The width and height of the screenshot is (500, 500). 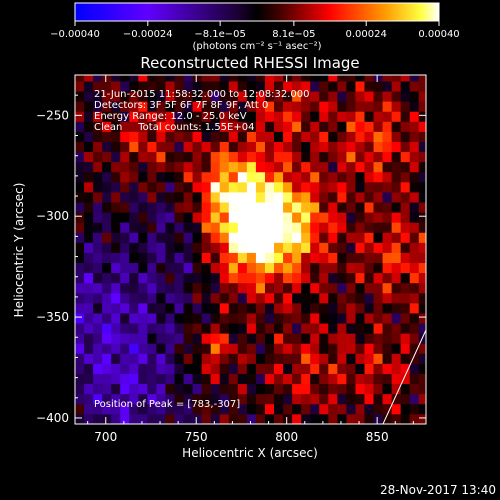 I want to click on annotation-time-range: 21-Jun-2015 11:58:32.000 to 12:08:32.000, so click(x=202, y=94).